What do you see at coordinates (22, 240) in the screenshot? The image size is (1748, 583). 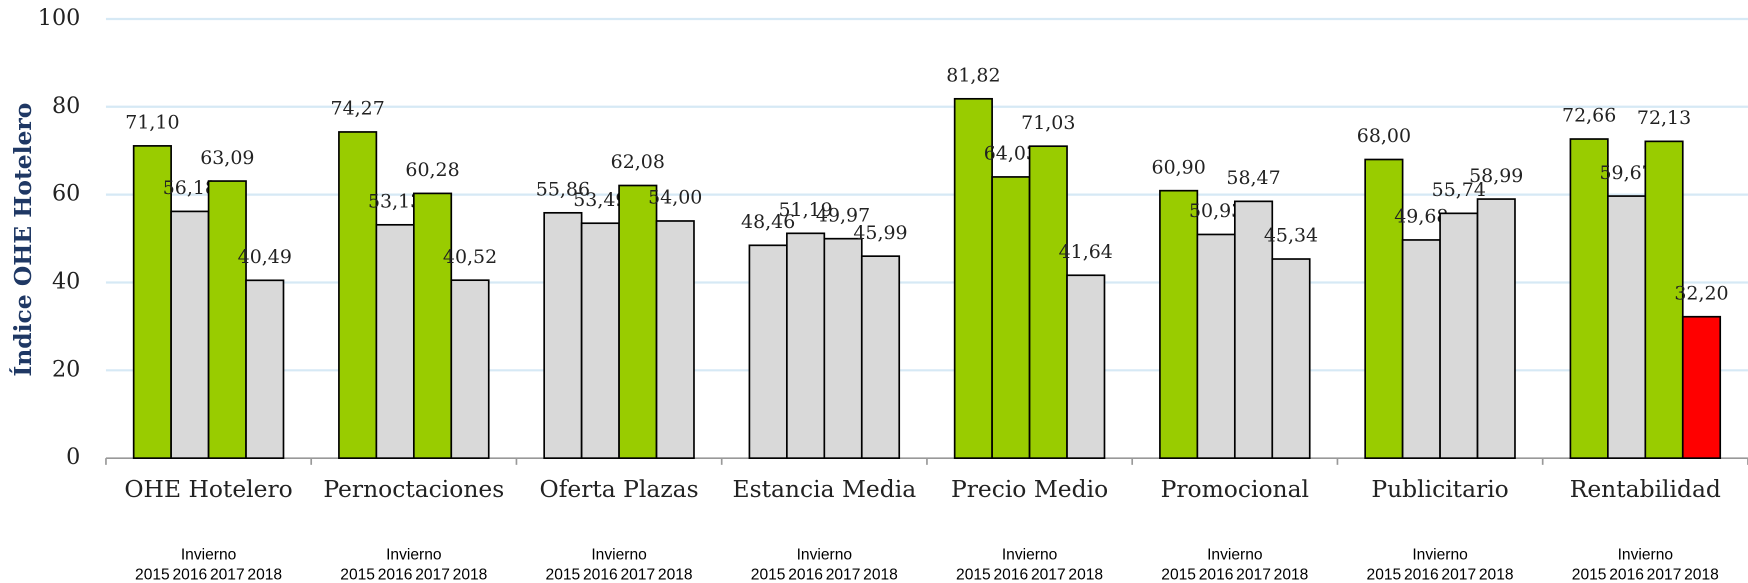 I see `y-axis-title: Índice OHE Hotelero` at bounding box center [22, 240].